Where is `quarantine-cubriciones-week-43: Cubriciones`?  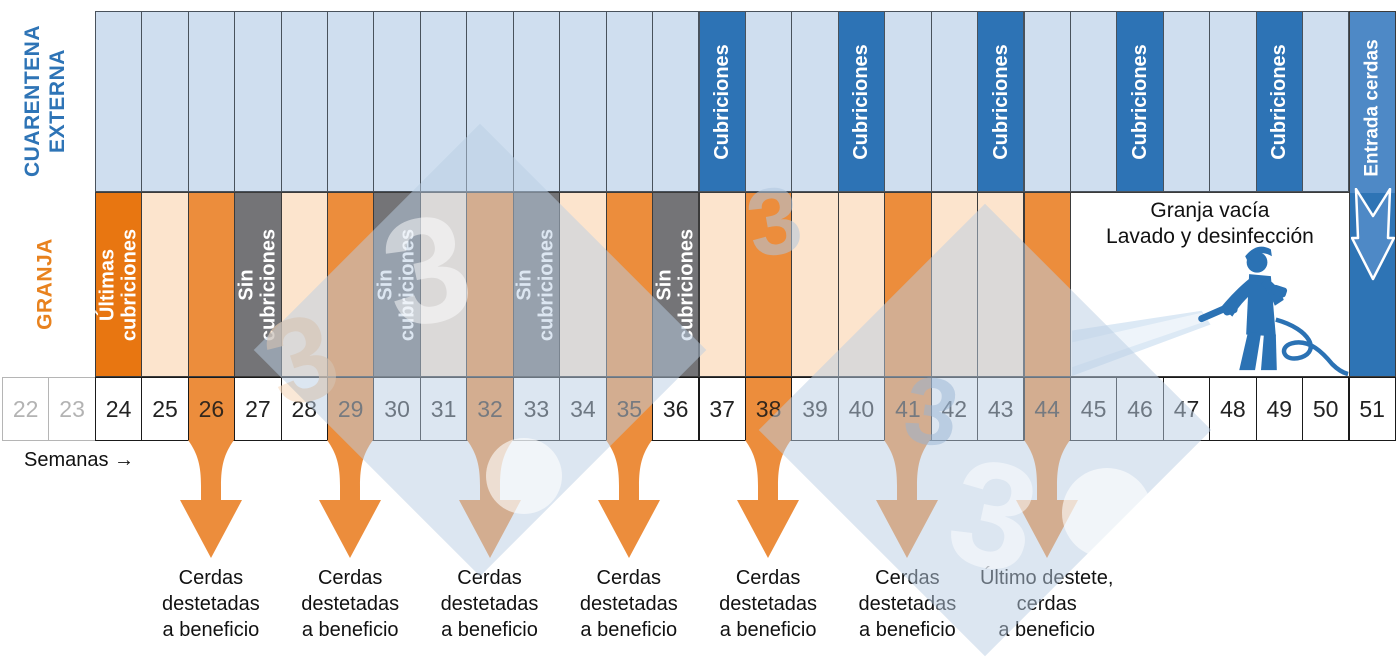 quarantine-cubriciones-week-43: Cubriciones is located at coordinates (1001, 101).